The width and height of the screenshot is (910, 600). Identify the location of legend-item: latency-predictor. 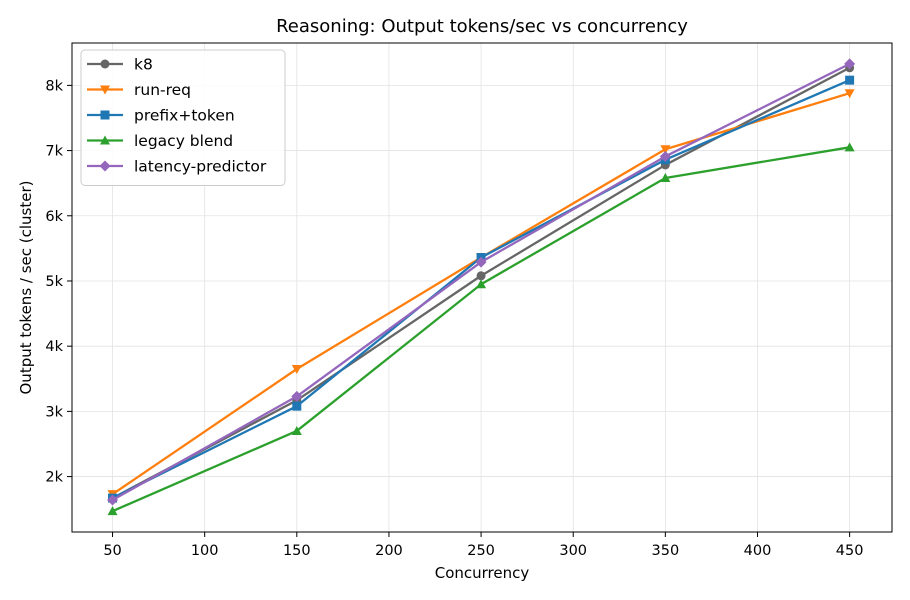
(177, 167).